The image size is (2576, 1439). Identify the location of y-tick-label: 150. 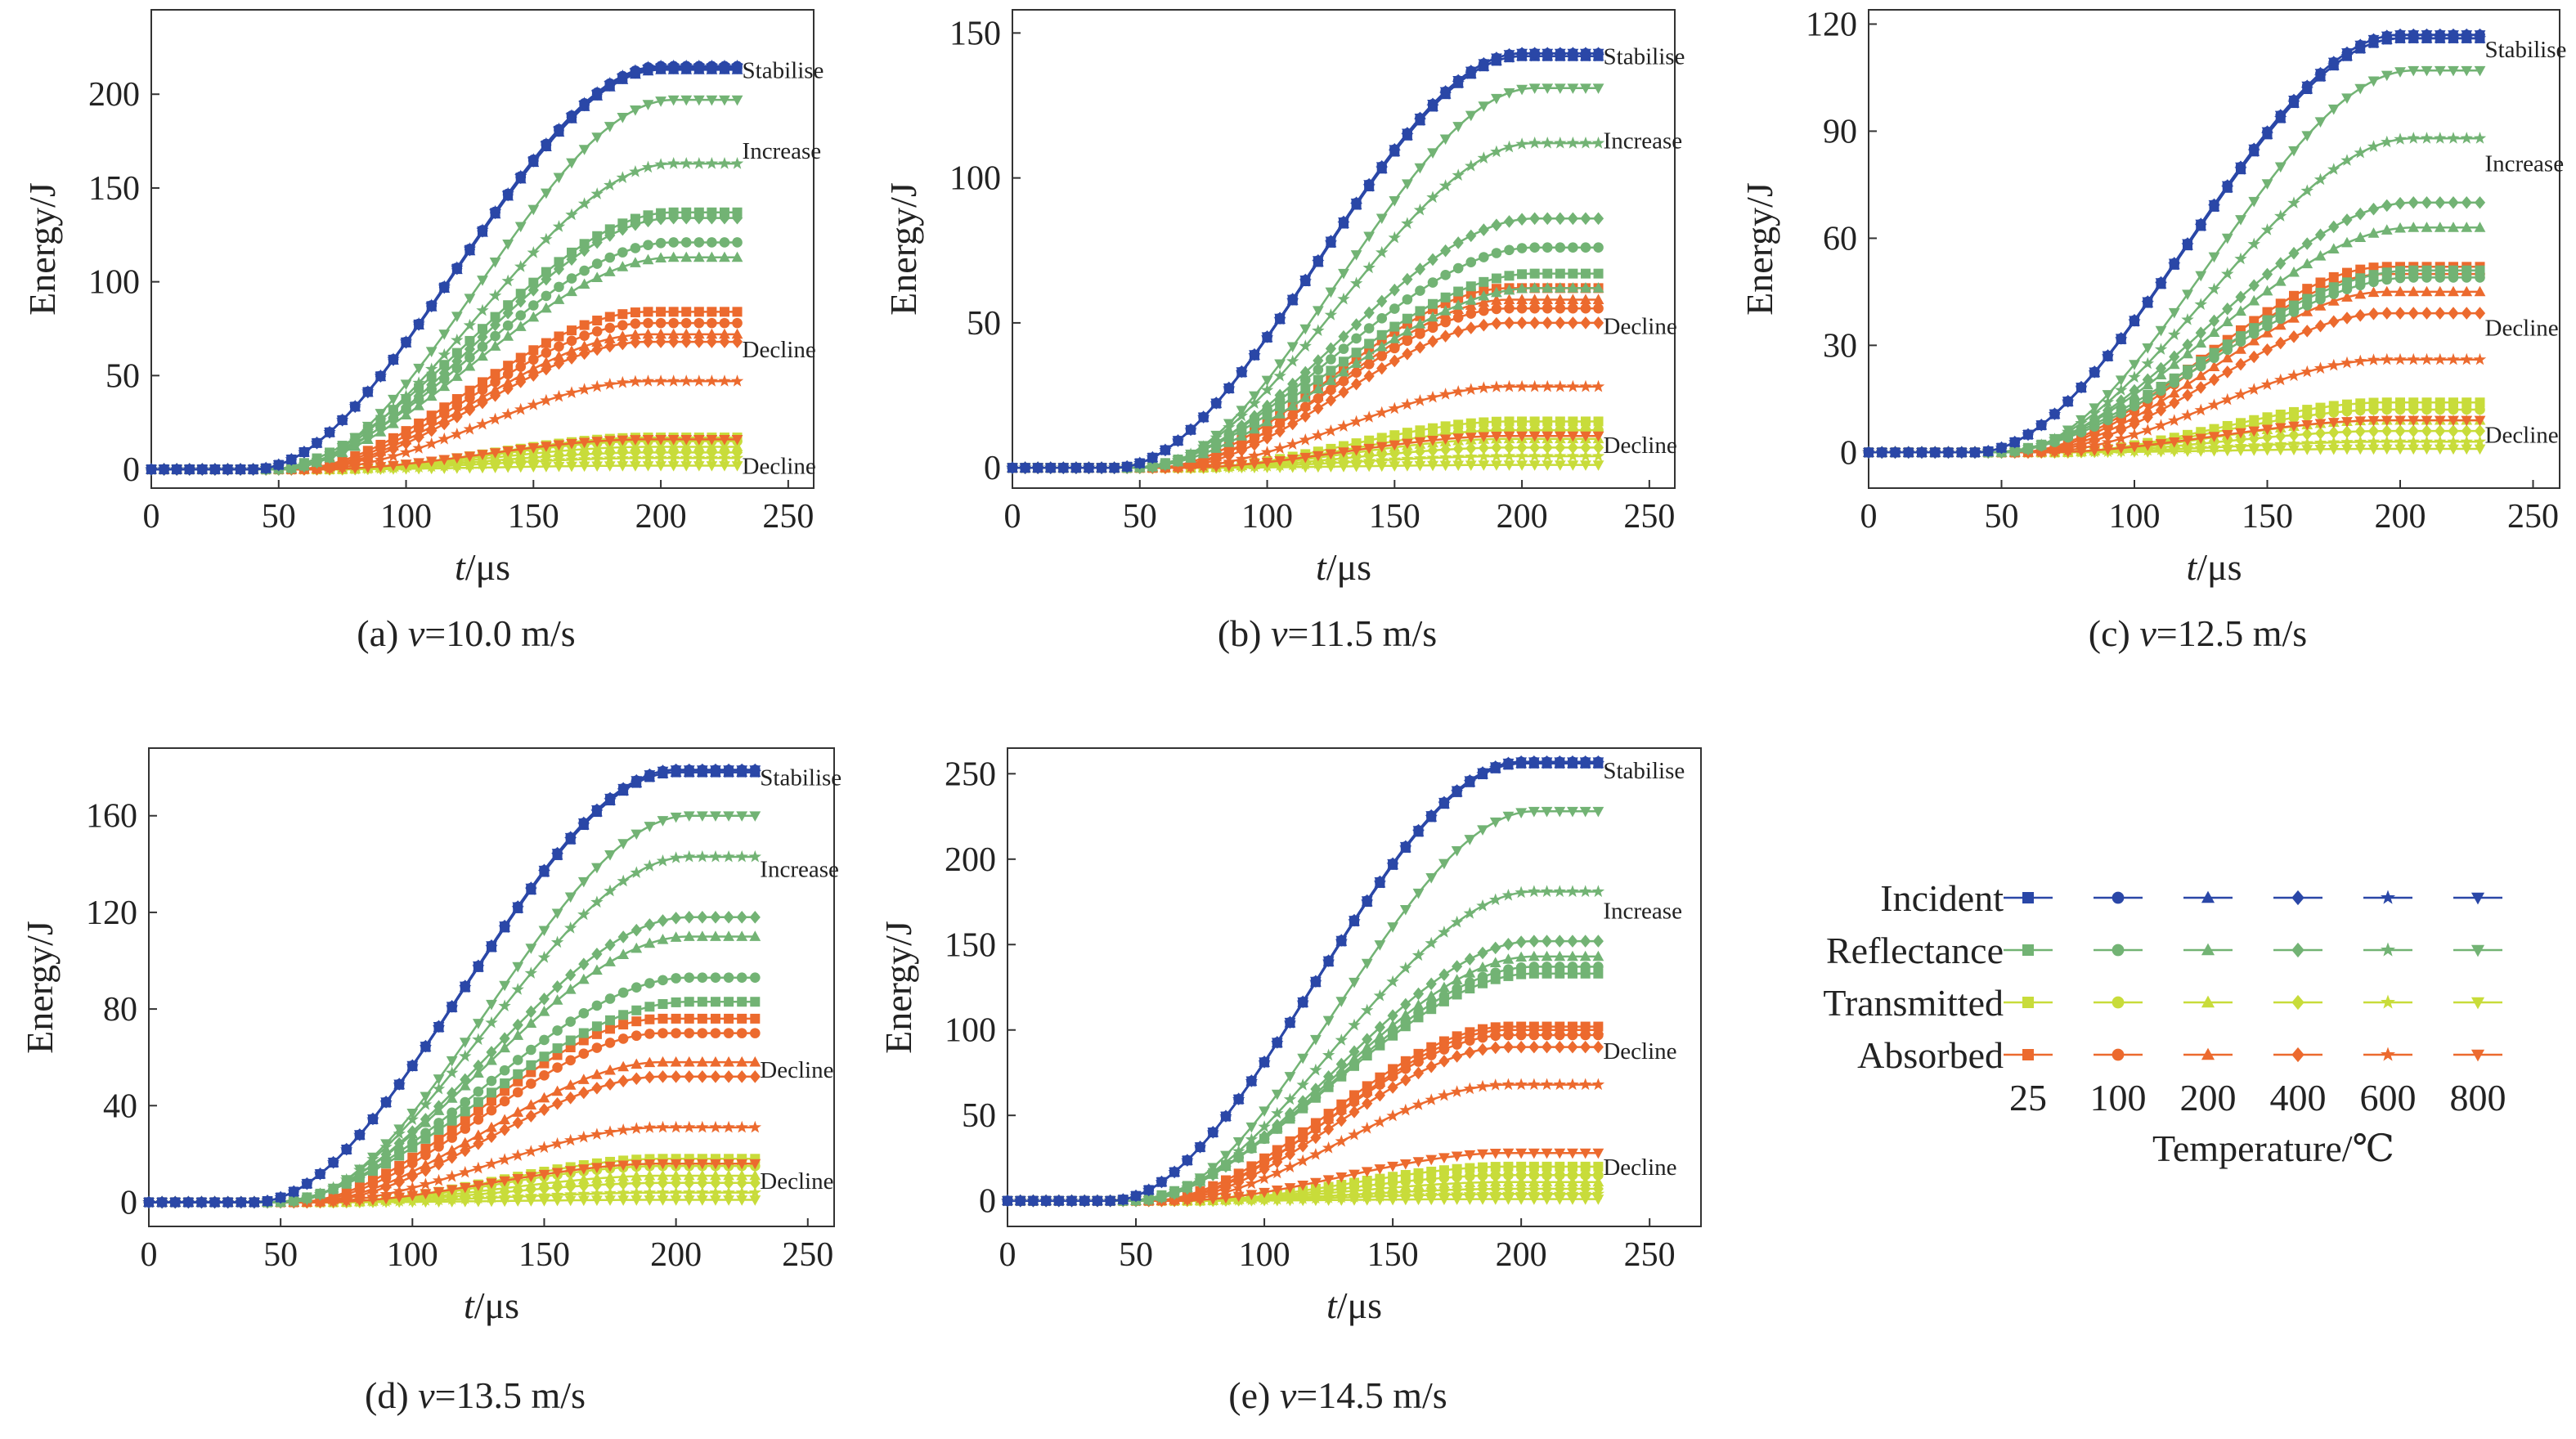
(975, 33).